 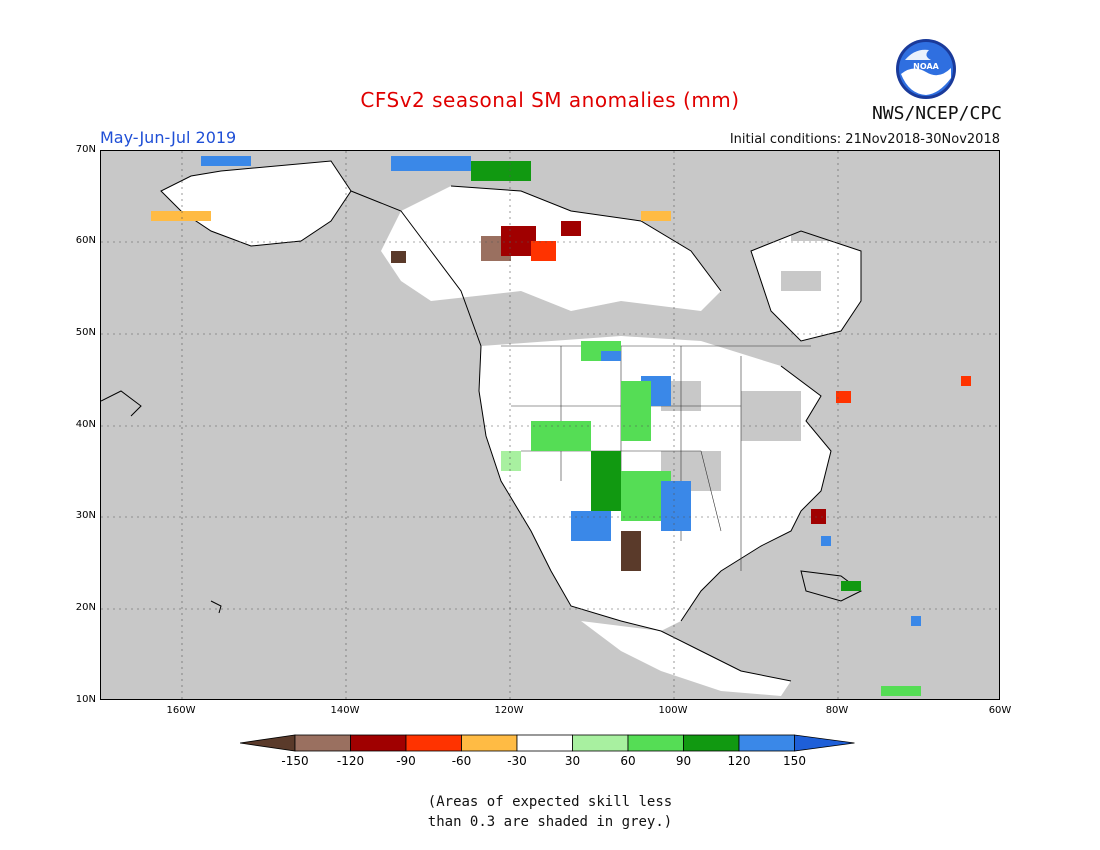 I want to click on colorbar-arrow-high, so click(x=824, y=743).